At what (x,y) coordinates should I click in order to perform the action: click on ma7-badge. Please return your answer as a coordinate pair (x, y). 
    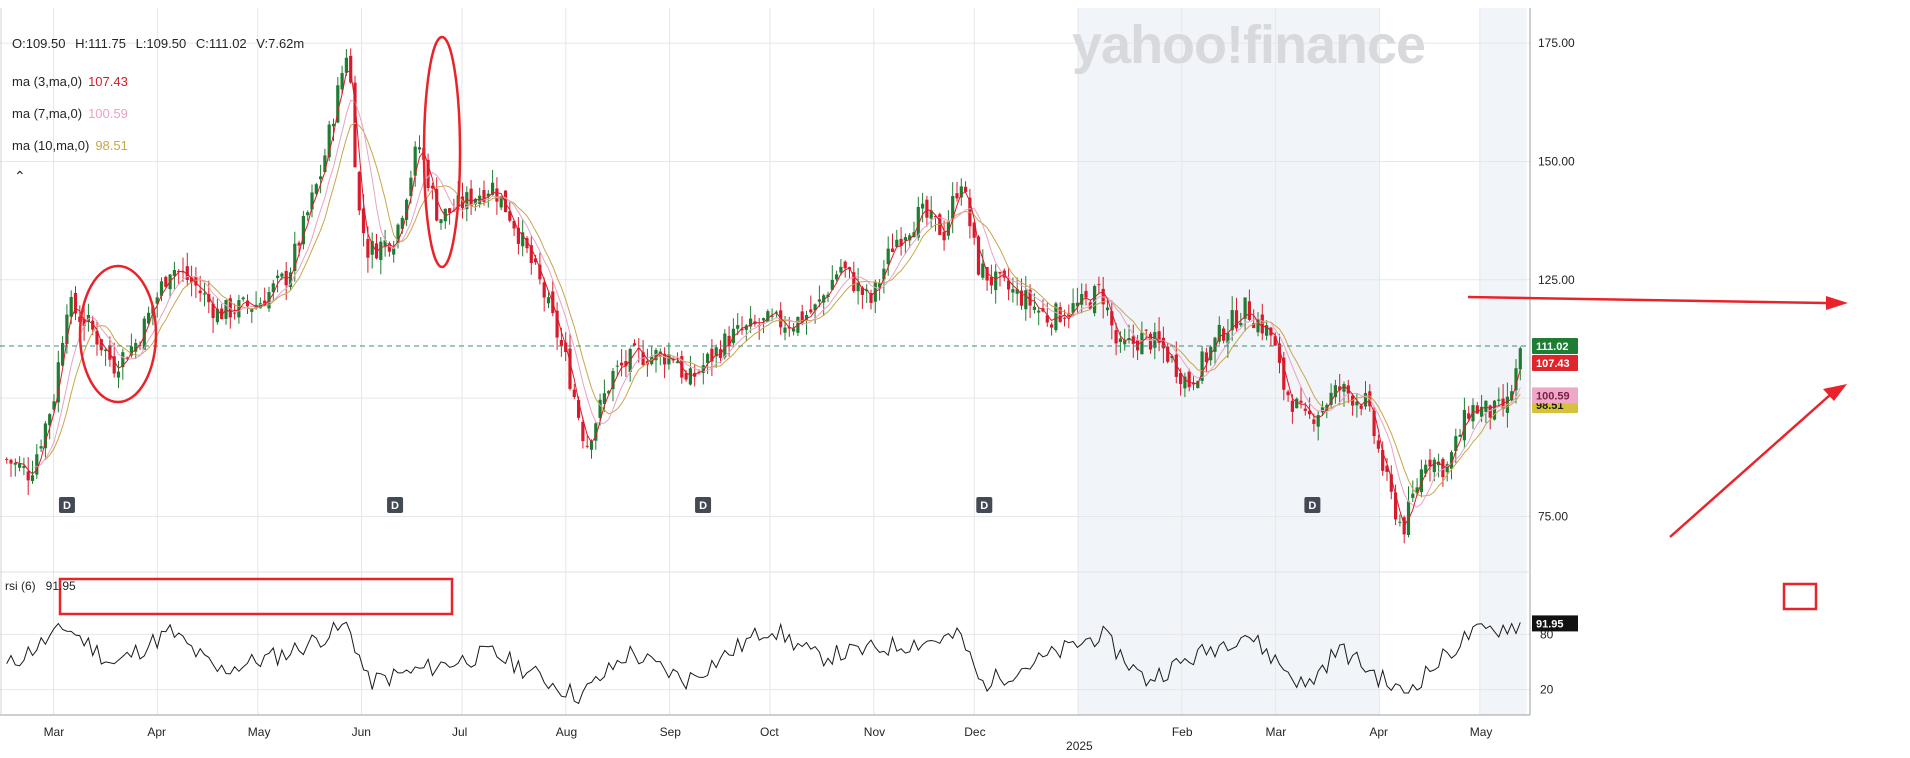
    Looking at the image, I should click on (1555, 395).